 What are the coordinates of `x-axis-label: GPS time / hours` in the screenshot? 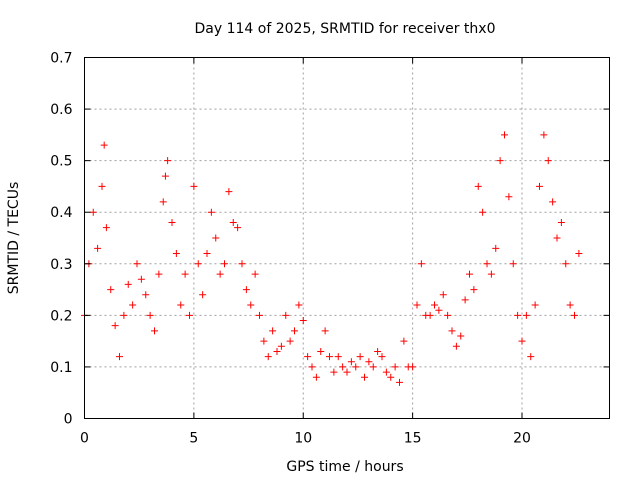 It's located at (344, 467).